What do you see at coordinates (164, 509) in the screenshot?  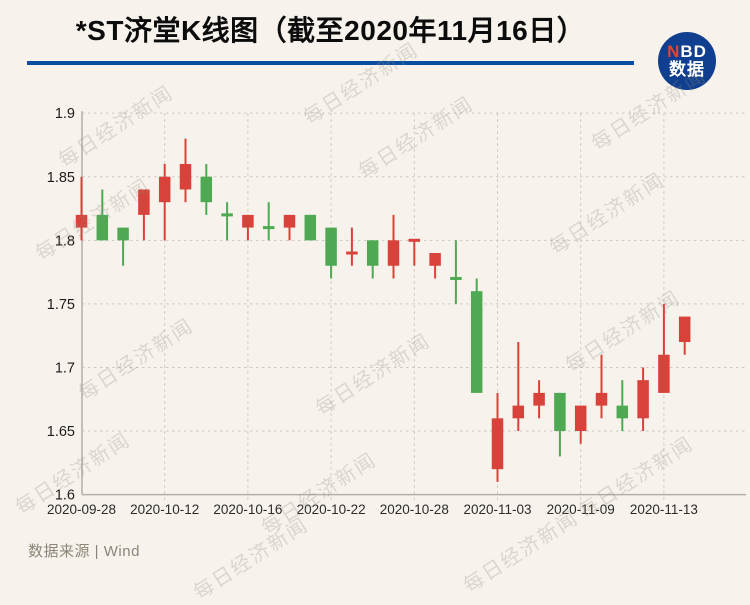 I see `x-tick-label: 2020-10-12` at bounding box center [164, 509].